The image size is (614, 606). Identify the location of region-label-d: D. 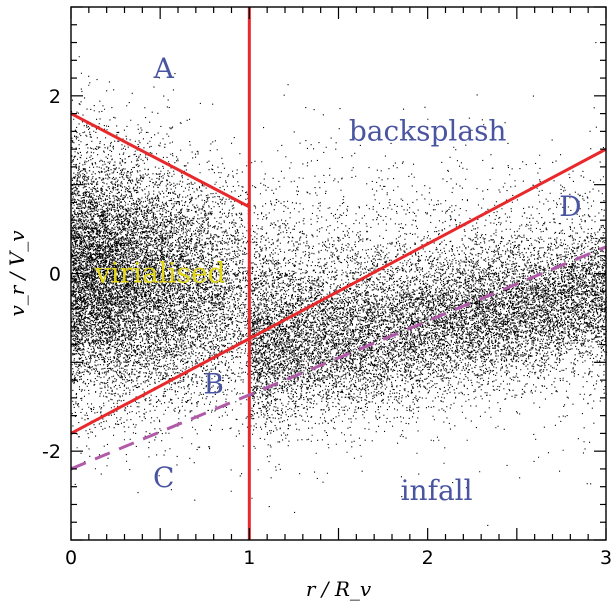
(570, 206).